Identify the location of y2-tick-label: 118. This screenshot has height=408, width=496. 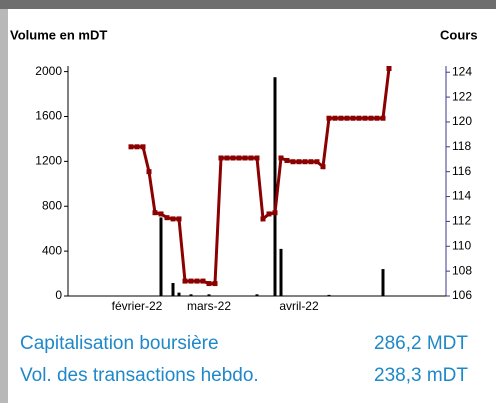
(461, 146).